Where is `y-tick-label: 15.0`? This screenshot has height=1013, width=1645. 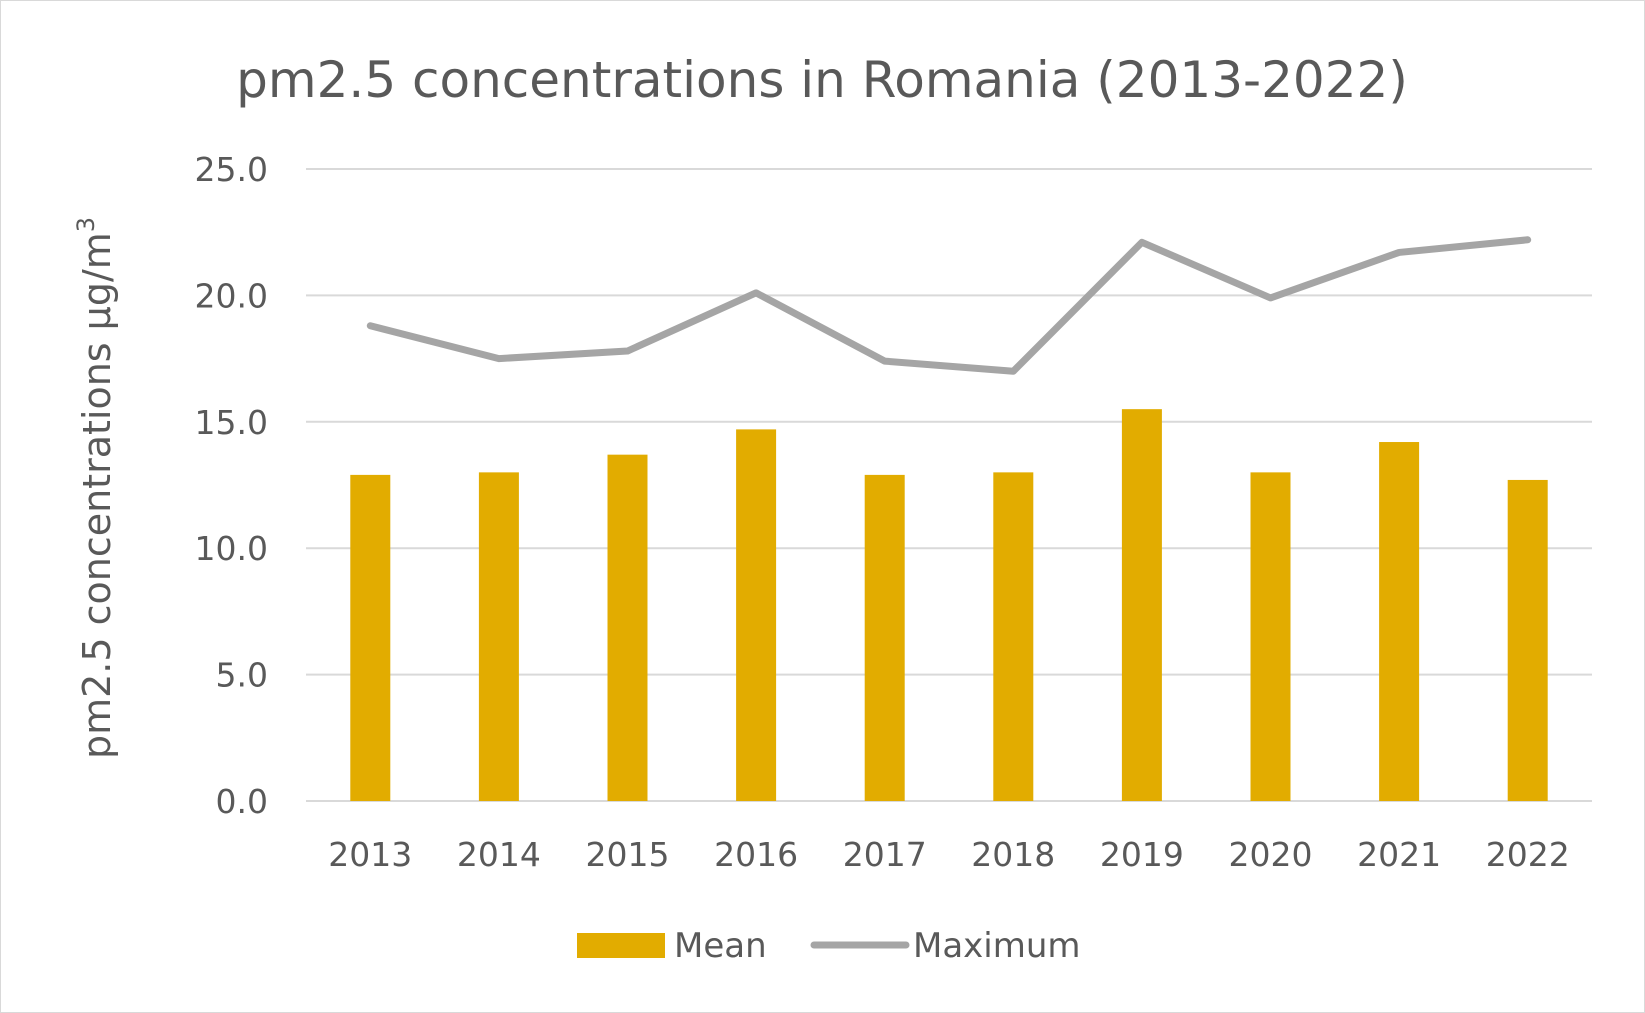 y-tick-label: 15.0 is located at coordinates (231, 422).